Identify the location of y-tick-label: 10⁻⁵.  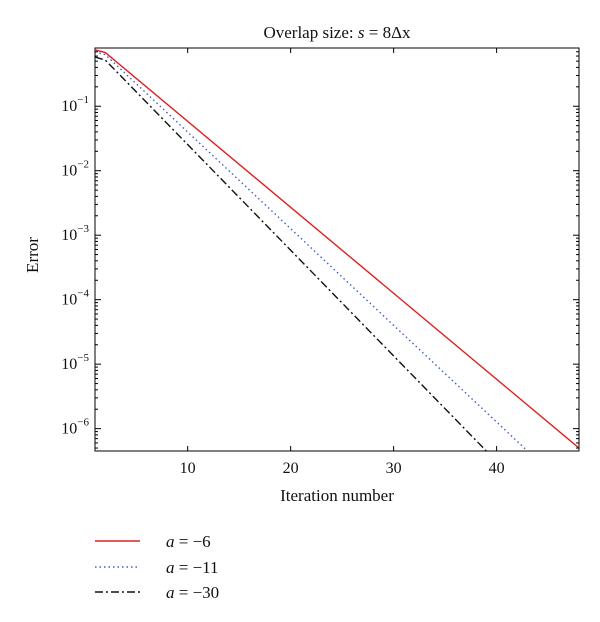
(75, 362).